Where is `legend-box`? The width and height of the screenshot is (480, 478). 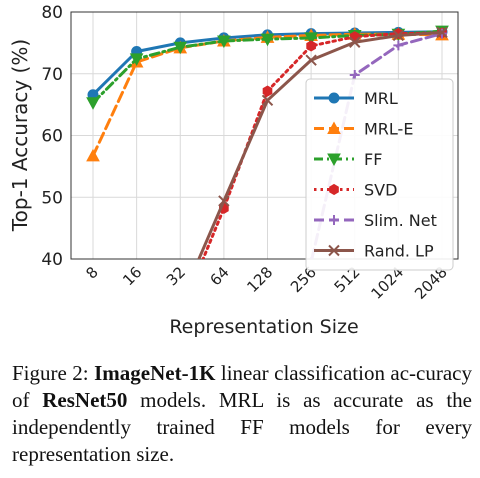 legend-box is located at coordinates (379, 174).